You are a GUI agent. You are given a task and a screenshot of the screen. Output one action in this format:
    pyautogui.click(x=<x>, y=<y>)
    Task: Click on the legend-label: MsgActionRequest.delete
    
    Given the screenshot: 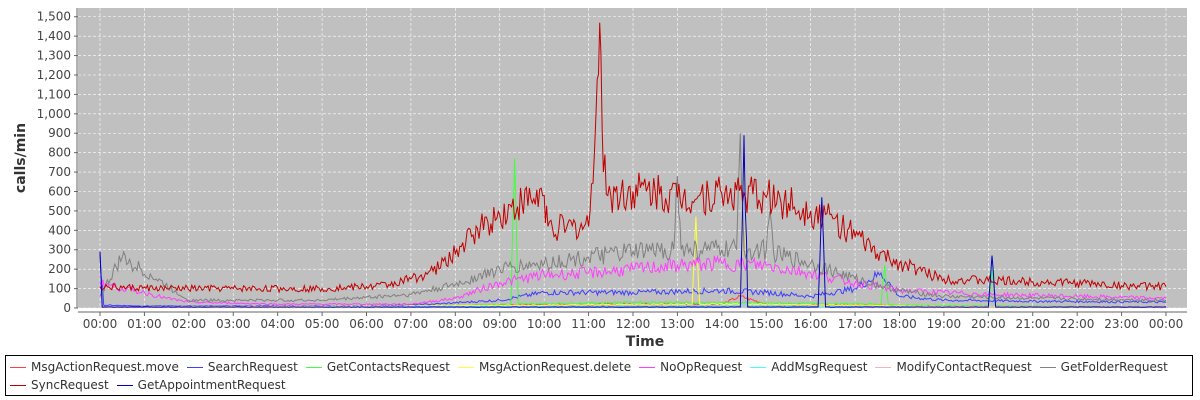 What is the action you would take?
    pyautogui.click(x=555, y=367)
    